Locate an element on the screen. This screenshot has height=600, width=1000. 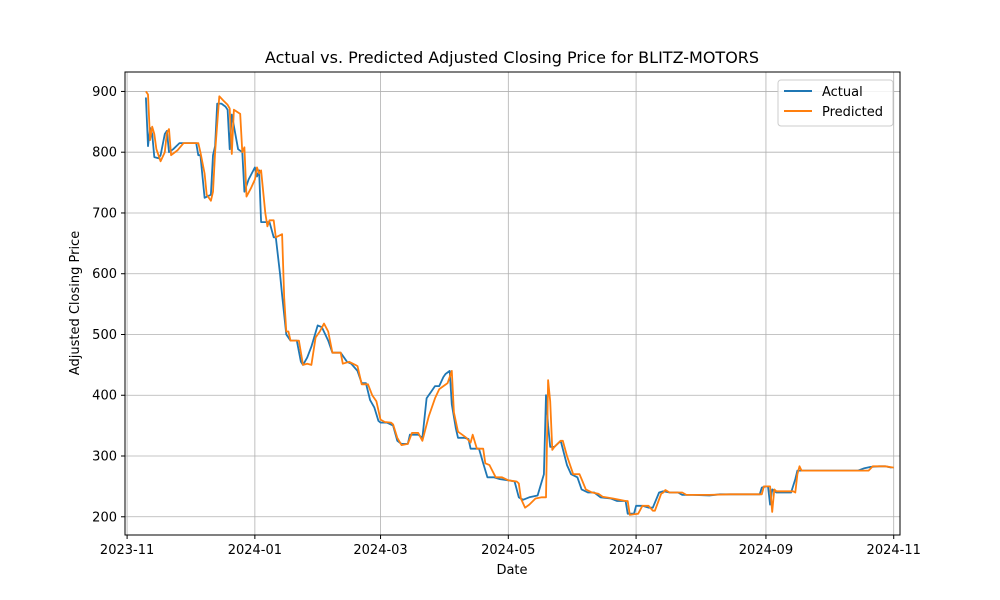
legend-label-predicted: Predicted is located at coordinates (852, 112).